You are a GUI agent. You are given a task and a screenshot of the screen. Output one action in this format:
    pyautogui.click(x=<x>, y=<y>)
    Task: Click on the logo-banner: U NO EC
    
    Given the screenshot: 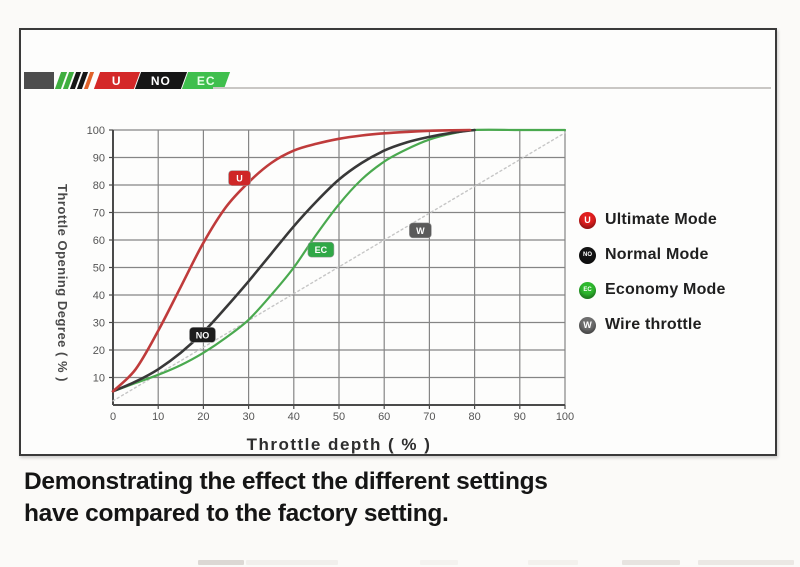 What is the action you would take?
    pyautogui.click(x=127, y=80)
    